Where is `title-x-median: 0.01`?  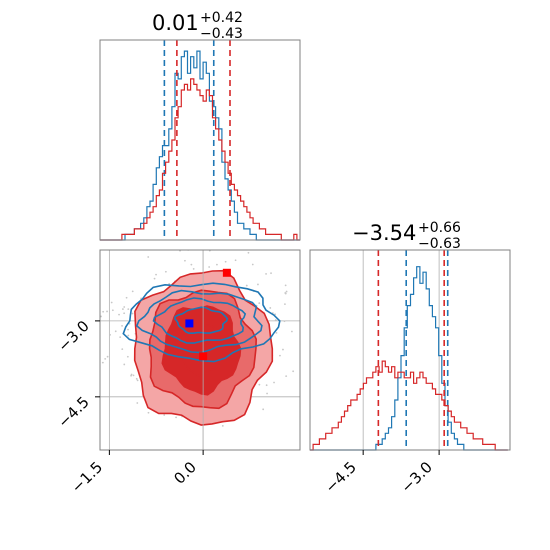
title-x-median: 0.01 is located at coordinates (175, 23).